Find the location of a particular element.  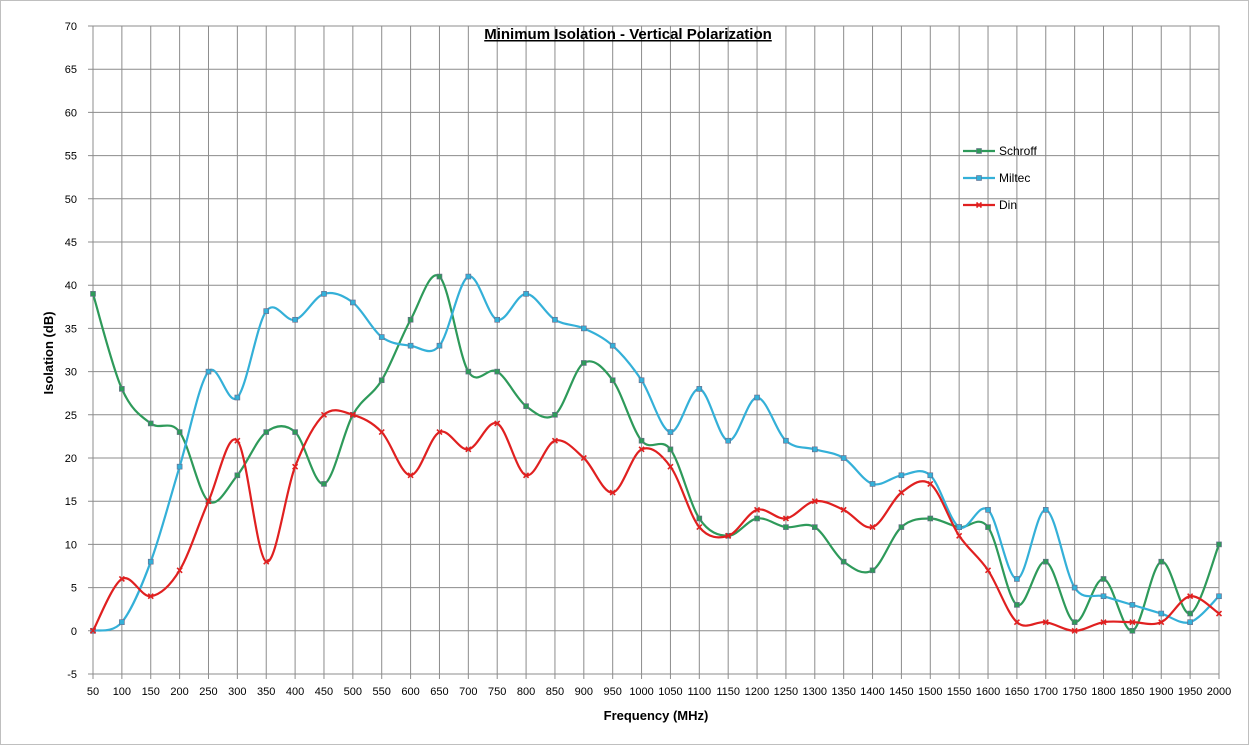

legend: Schroff Miltec Din is located at coordinates (1000, 178).